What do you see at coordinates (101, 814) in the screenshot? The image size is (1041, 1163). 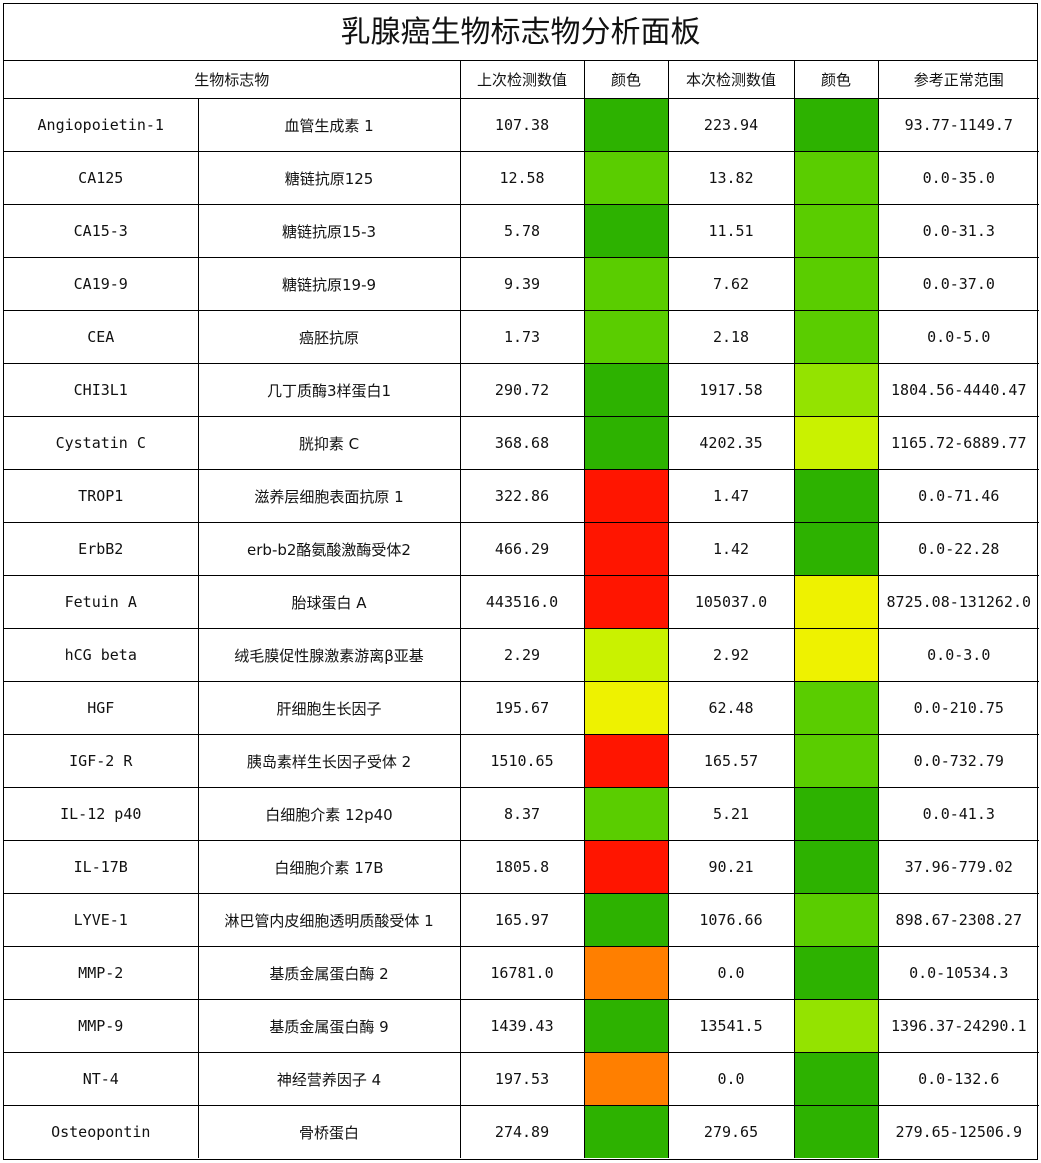 I see `marker-code-cell: IL-12 p40` at bounding box center [101, 814].